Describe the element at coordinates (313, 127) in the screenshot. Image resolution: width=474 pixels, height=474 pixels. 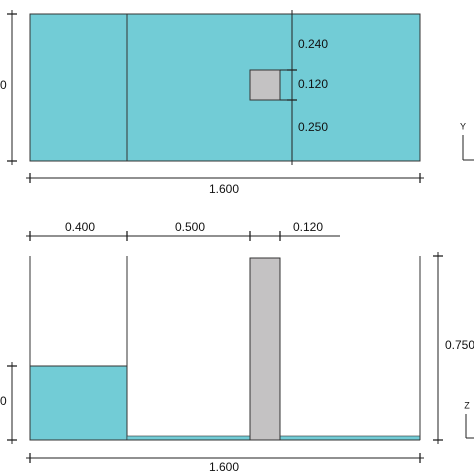
I see `dimension-label: 0.250` at that location.